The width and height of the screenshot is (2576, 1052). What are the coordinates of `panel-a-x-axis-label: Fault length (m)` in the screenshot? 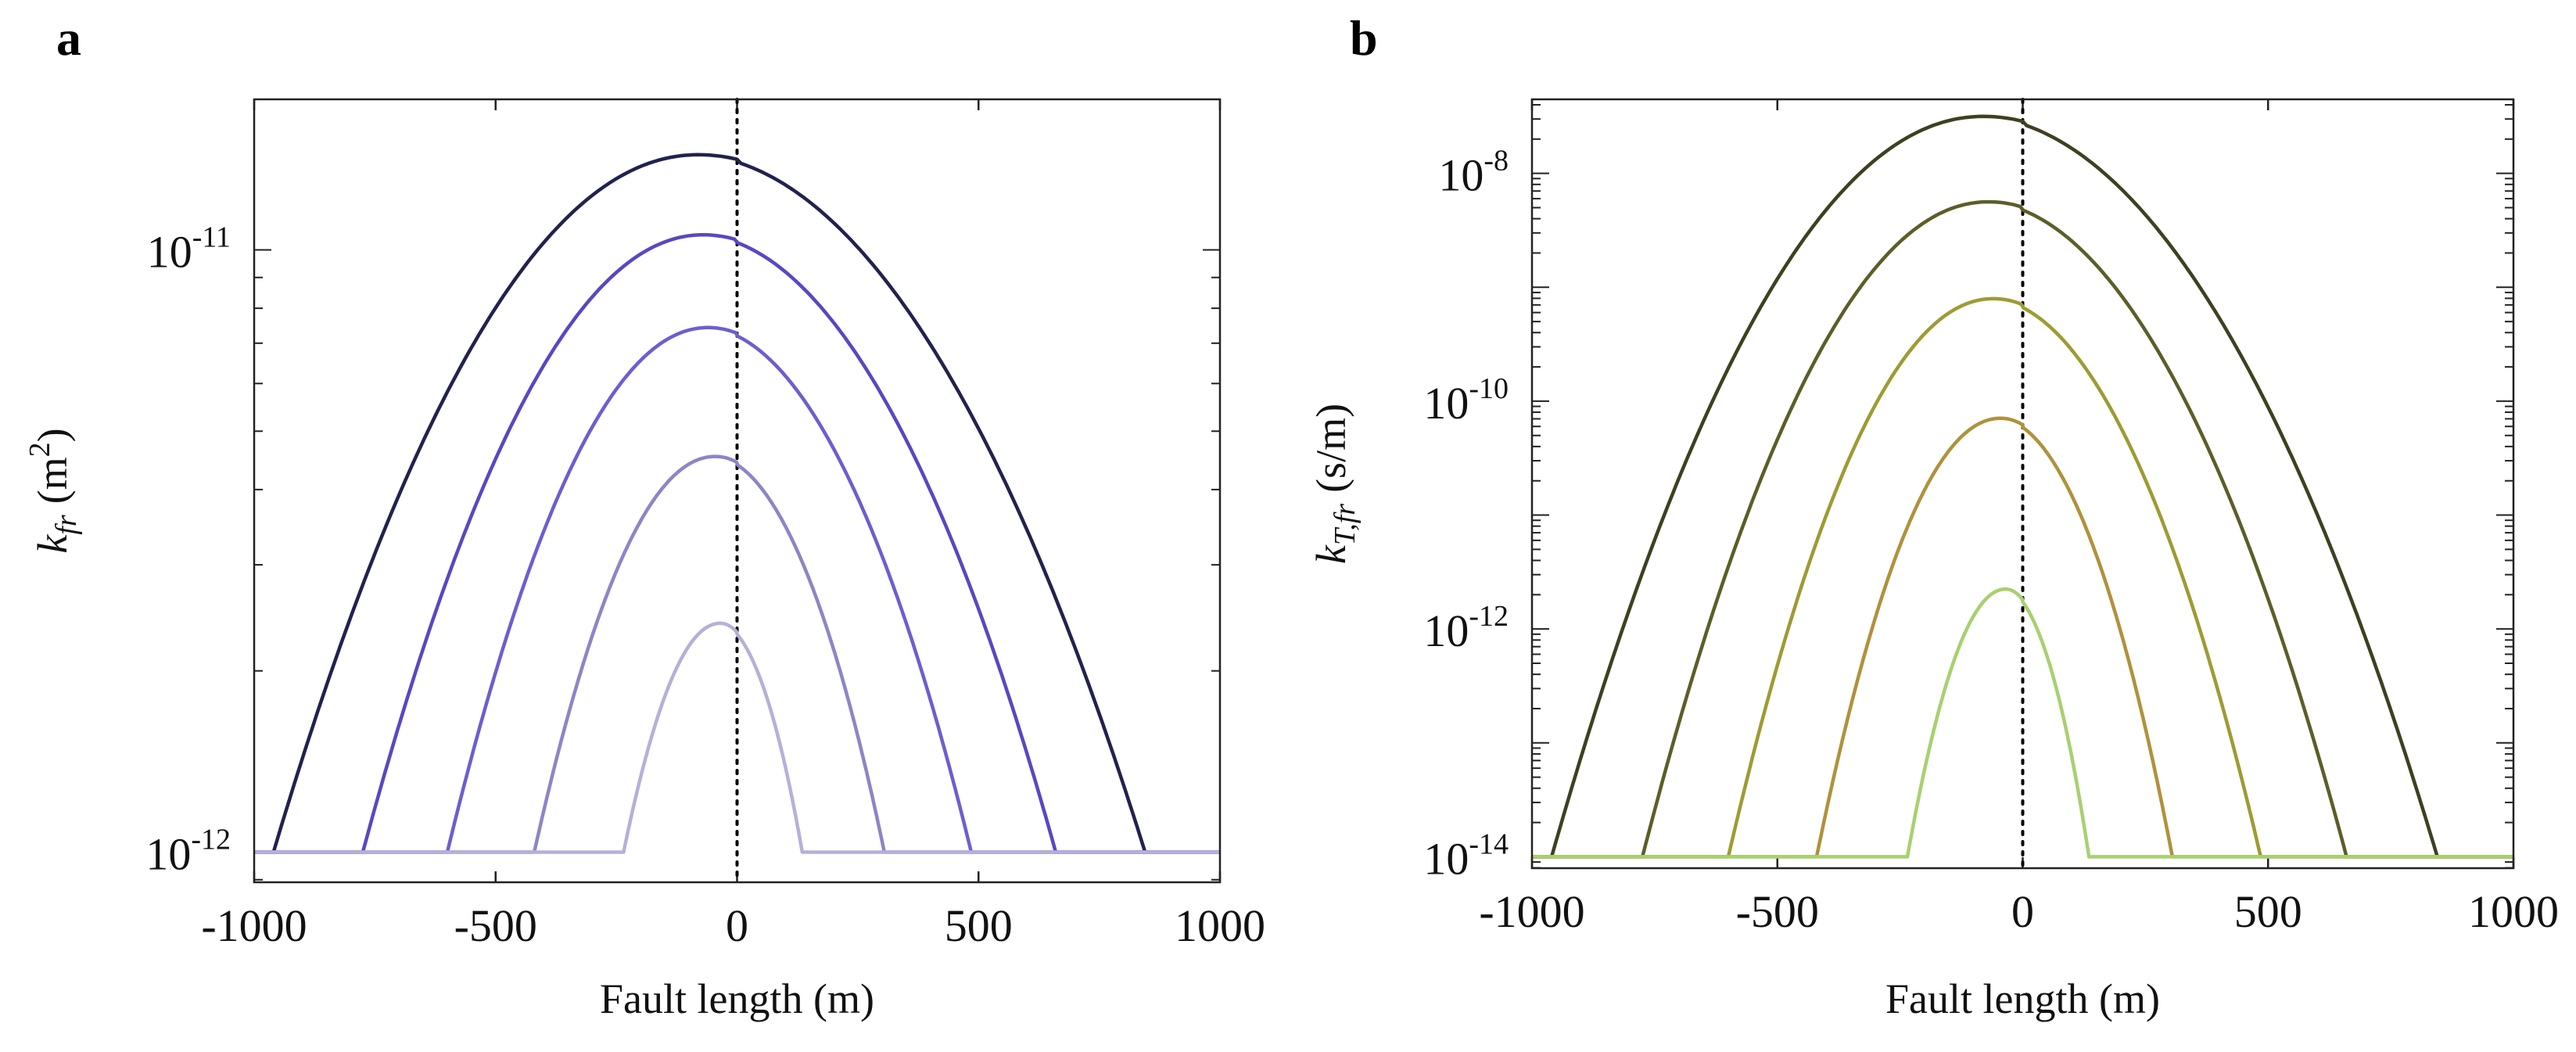 It's located at (737, 998).